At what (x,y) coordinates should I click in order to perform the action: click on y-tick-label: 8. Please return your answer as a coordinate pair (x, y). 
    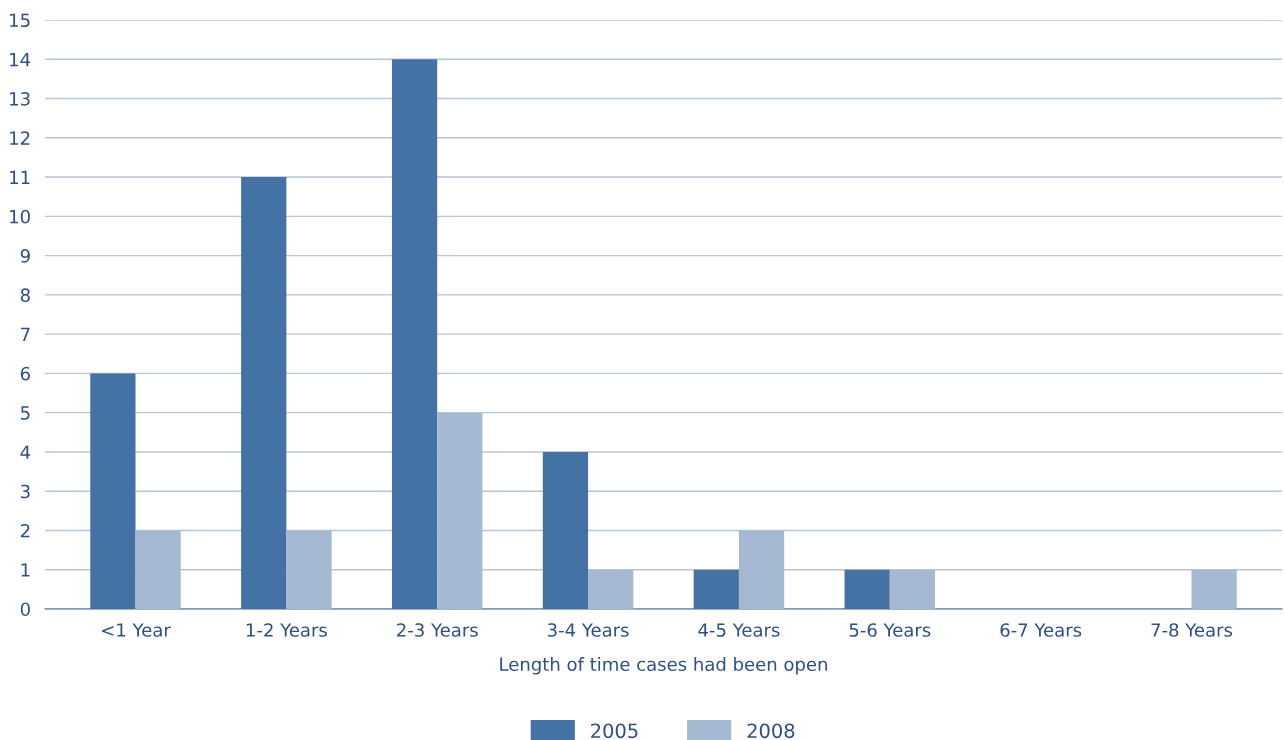
    Looking at the image, I should click on (25, 295).